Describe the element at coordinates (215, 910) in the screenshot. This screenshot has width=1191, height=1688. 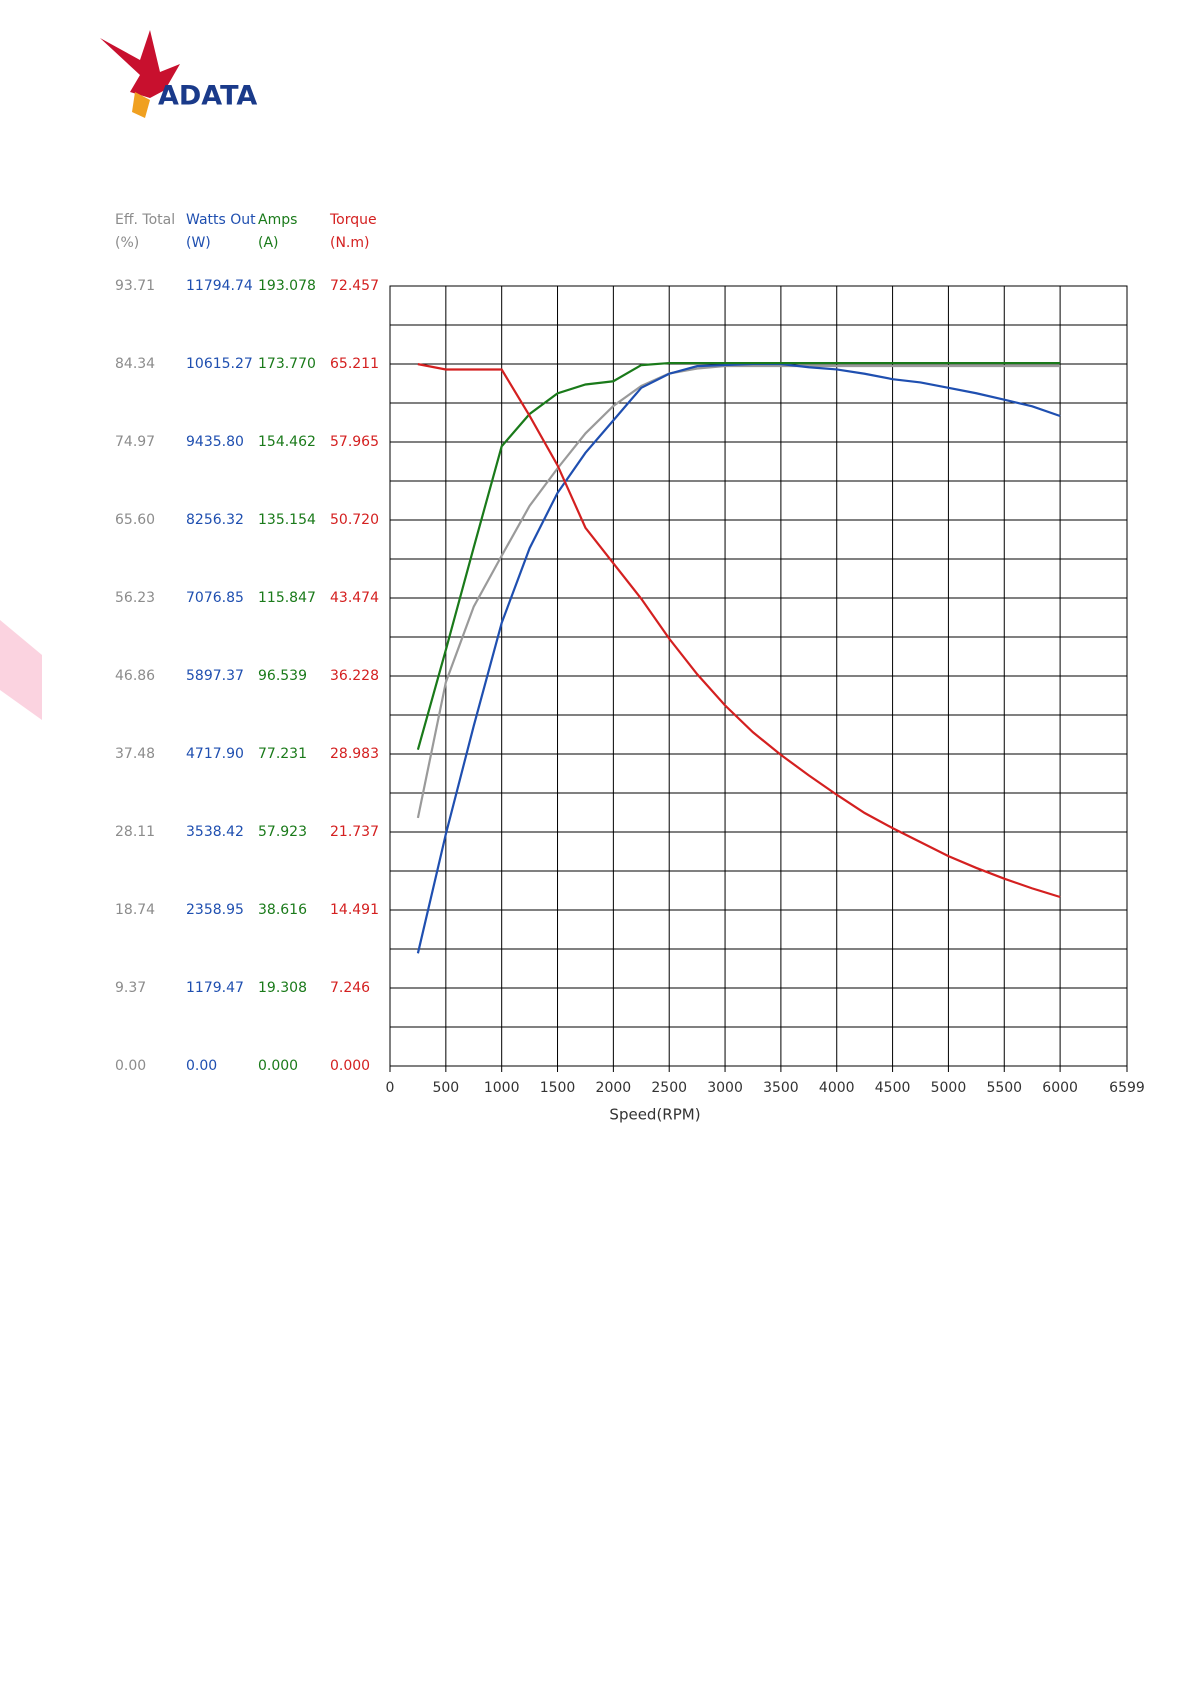
I see `y-tick-label: 2358.95` at that location.